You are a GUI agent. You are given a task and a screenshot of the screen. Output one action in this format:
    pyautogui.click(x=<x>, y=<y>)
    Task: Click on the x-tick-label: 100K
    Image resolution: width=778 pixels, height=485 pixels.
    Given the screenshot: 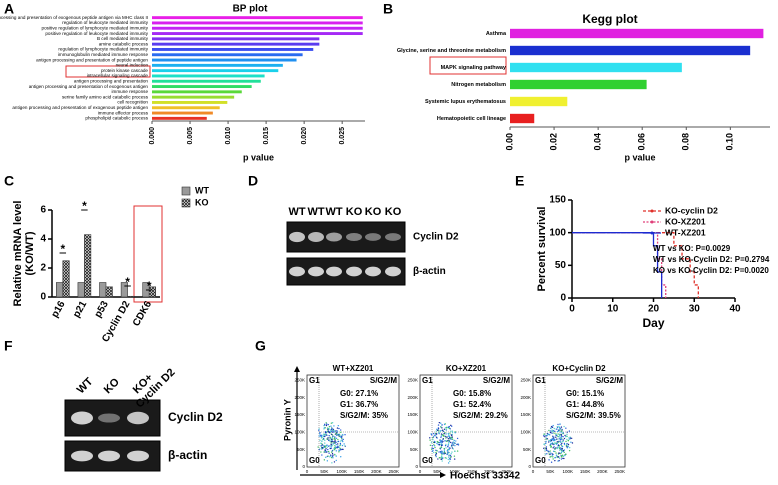 What is the action you would take?
    pyautogui.click(x=567, y=471)
    